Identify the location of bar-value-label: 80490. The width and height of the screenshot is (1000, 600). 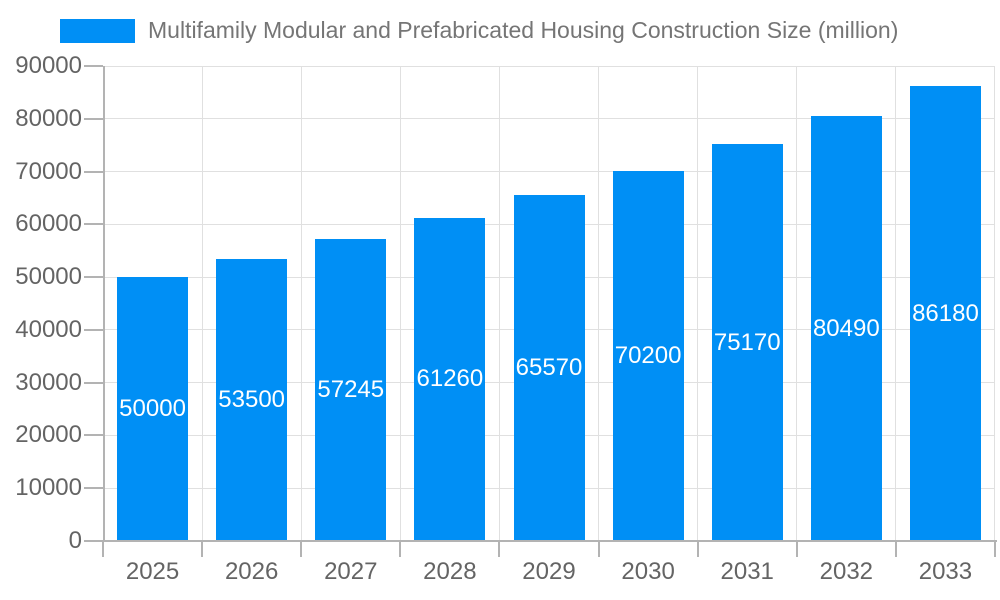
(846, 328).